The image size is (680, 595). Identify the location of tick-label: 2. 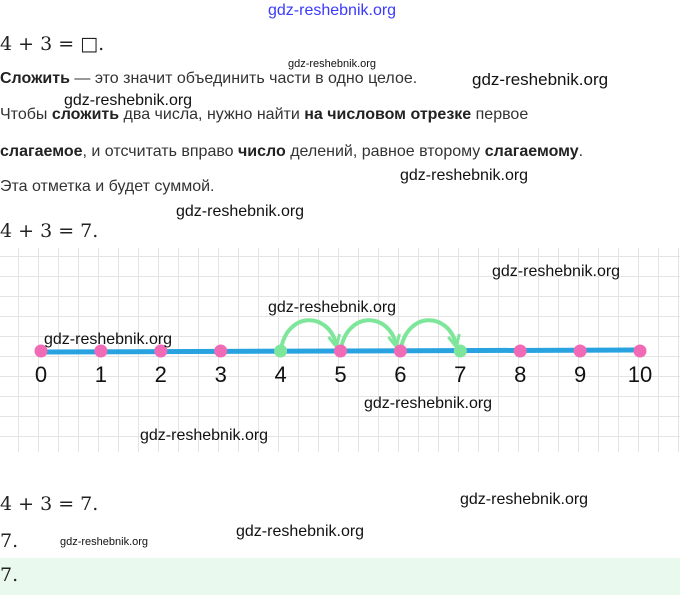
(161, 374).